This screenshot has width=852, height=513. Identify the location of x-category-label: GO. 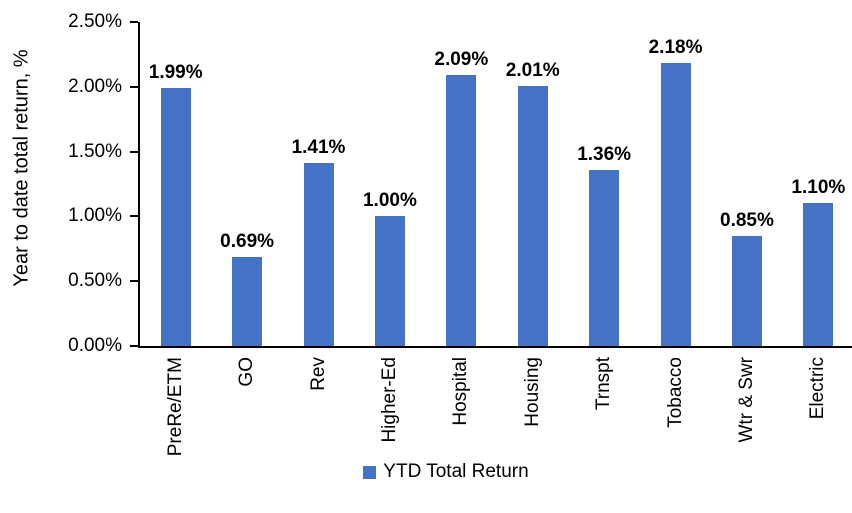
(247, 372).